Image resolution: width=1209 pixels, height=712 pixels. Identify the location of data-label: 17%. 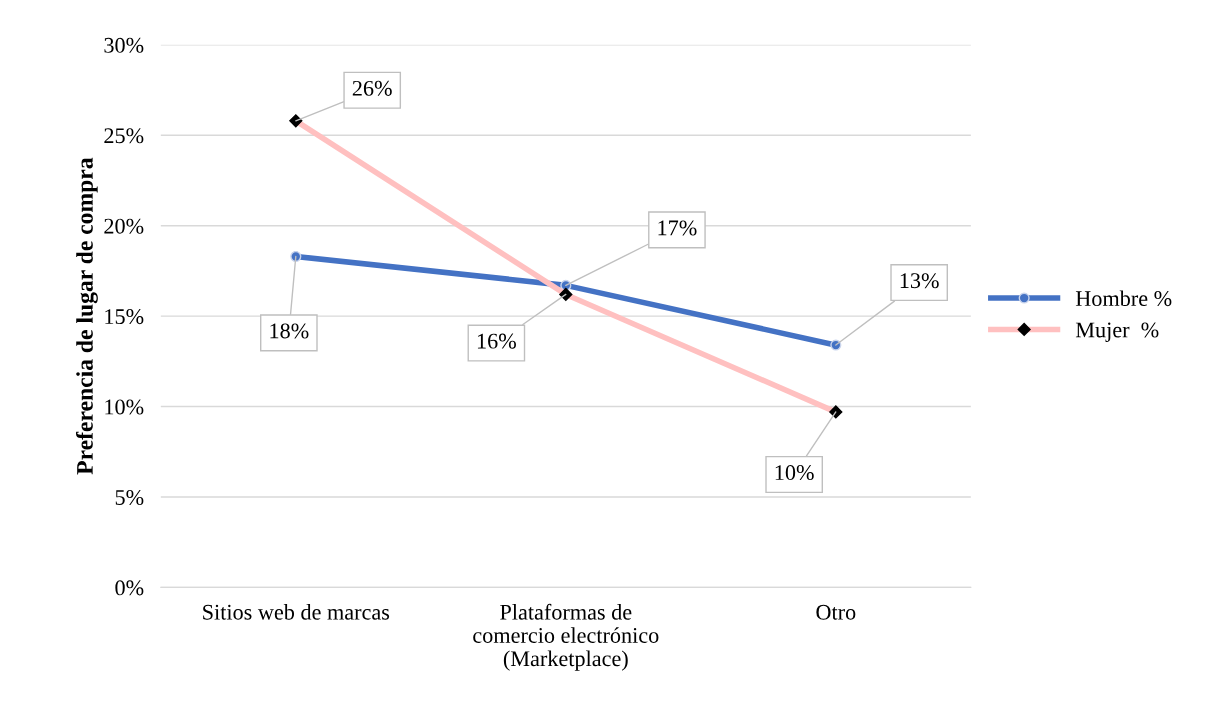
(677, 228).